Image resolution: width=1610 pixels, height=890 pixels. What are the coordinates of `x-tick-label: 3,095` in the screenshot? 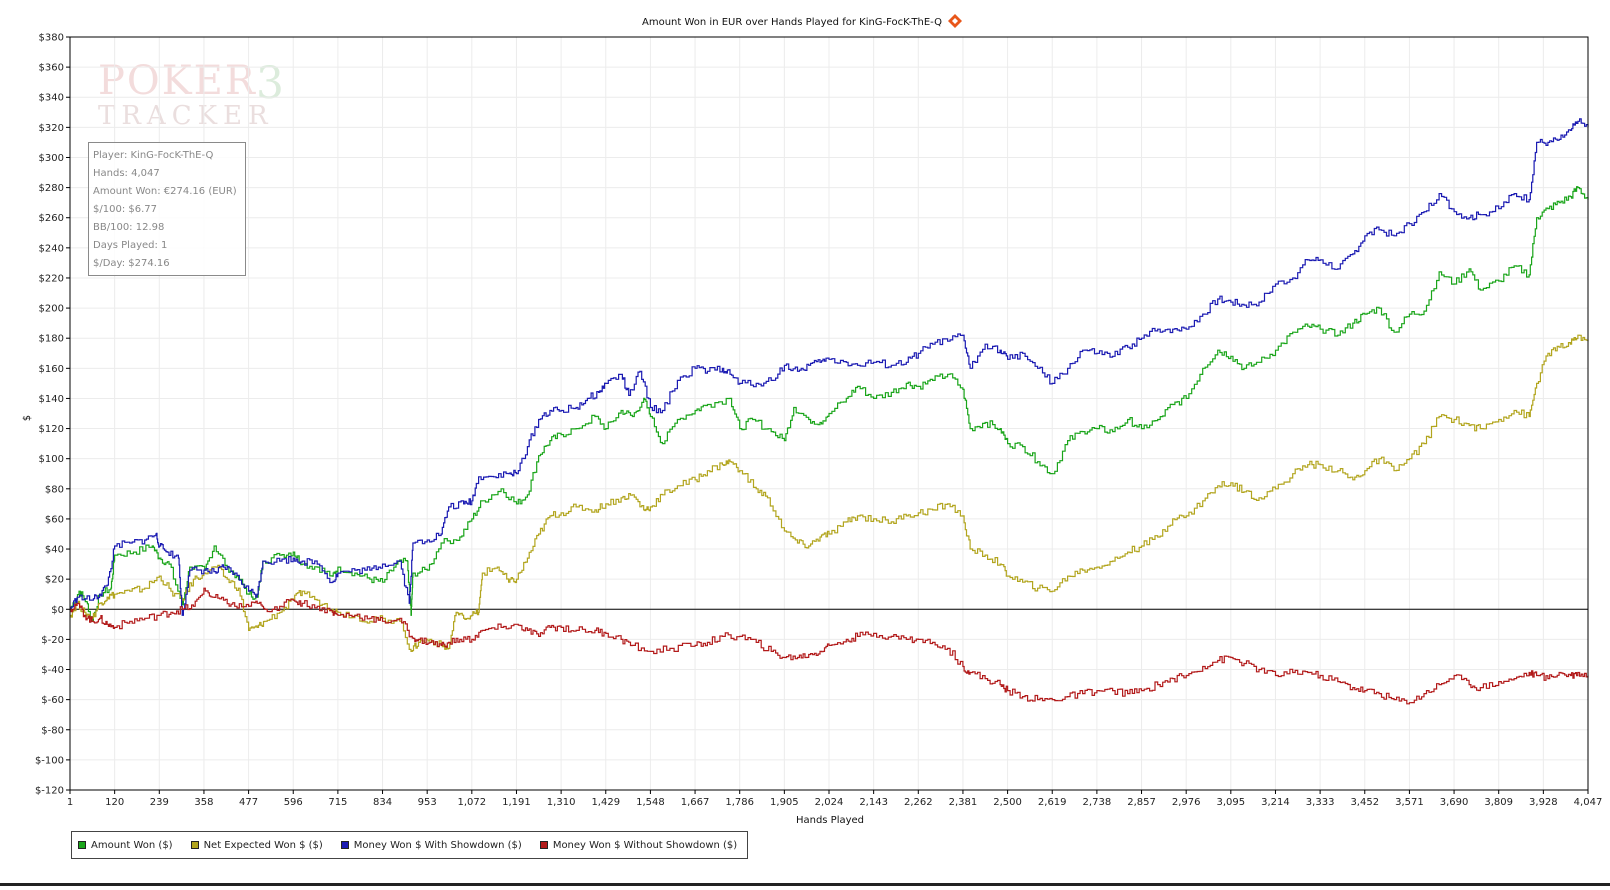 It's located at (1231, 802).